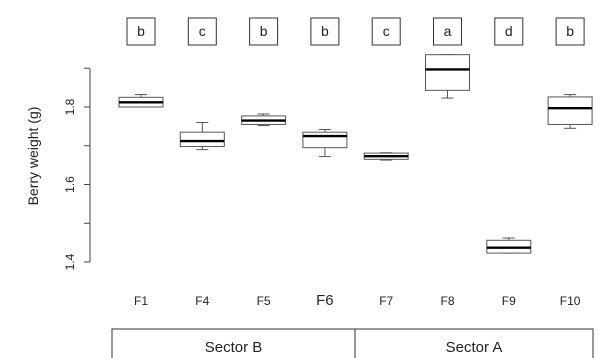 Image resolution: width=601 pixels, height=358 pixels. I want to click on box-f4, so click(202, 136).